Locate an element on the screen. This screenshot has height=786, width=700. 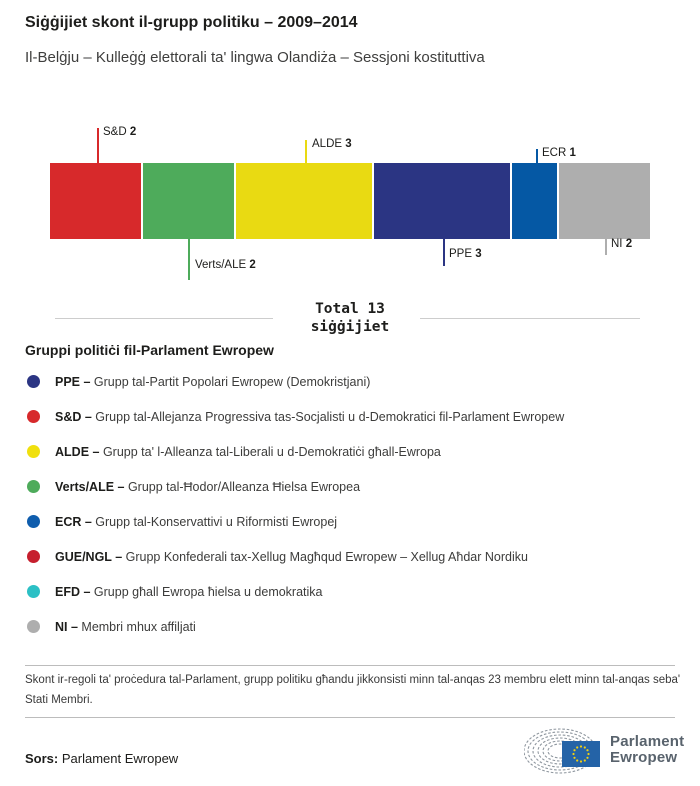
total-line1: Total 13 is located at coordinates (350, 309).